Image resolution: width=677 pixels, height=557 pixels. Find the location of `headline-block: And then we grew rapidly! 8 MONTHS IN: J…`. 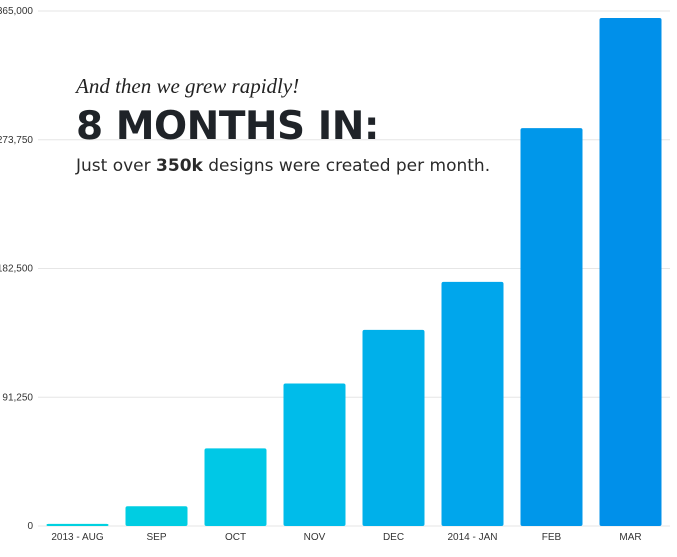

headline-block: And then we grew rapidly! 8 MONTHS IN: J… is located at coordinates (306, 125).